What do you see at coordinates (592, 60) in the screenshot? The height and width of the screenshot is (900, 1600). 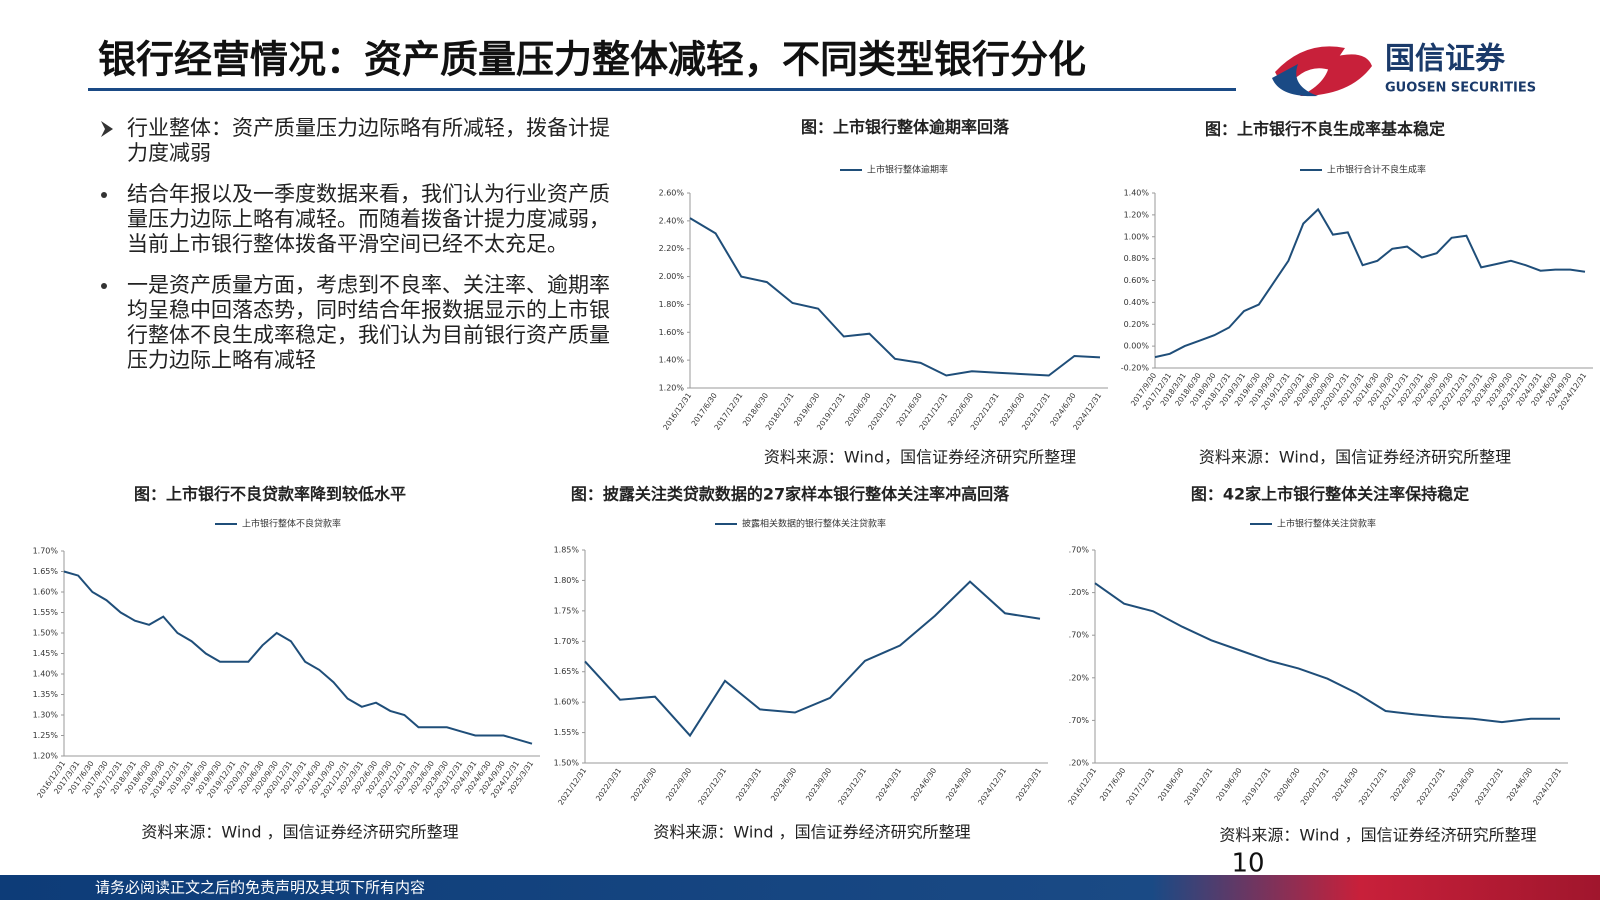 I see `slide-title: 银行经营情况：资产质量压力整体减轻，不同类型银行分化` at bounding box center [592, 60].